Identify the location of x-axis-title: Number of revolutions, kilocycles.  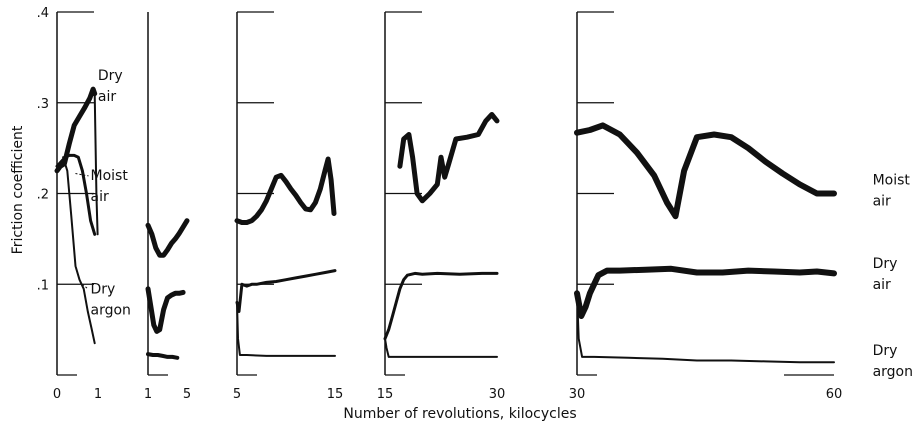
(459, 414).